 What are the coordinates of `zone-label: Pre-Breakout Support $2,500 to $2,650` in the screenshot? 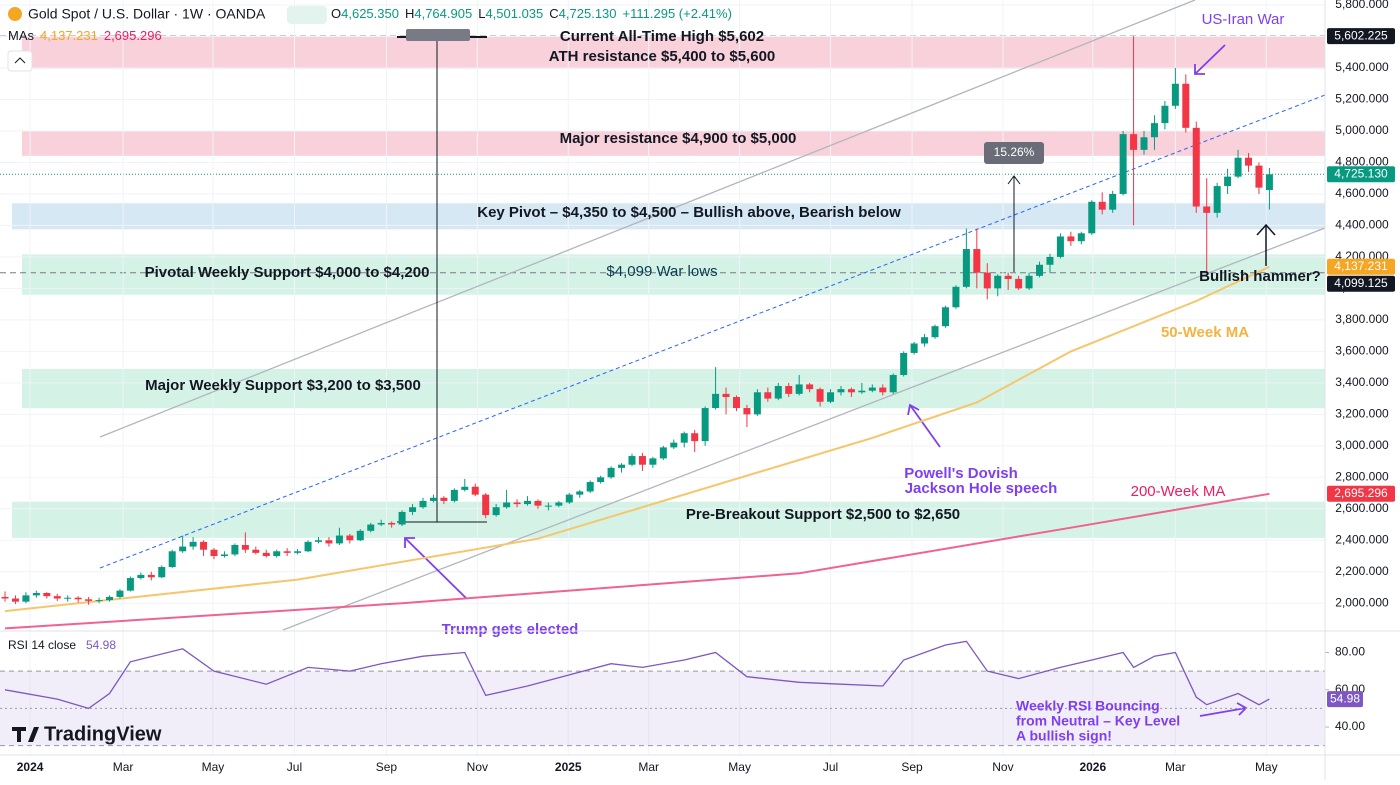 It's located at (823, 514).